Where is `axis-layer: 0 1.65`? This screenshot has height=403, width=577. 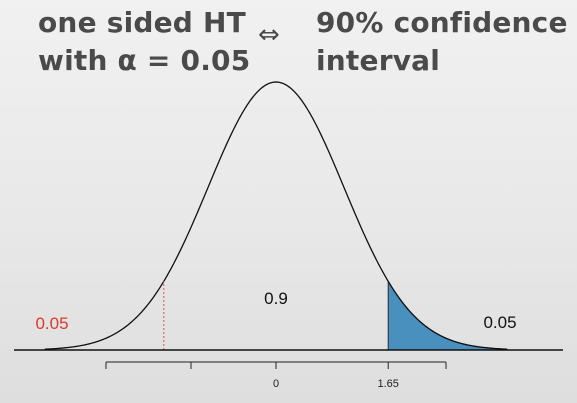
axis-layer: 0 1.65 is located at coordinates (276, 375).